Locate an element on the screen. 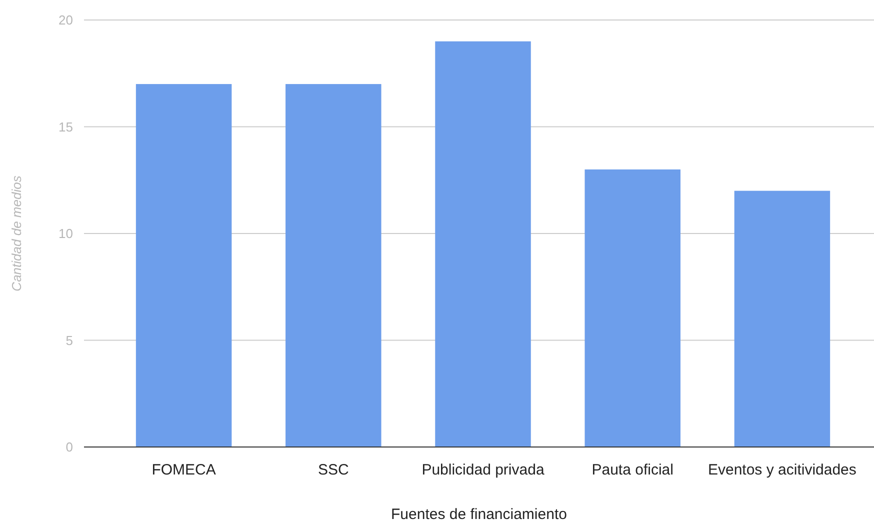 The image size is (874, 527). y-tick-label: 20 is located at coordinates (65, 20).